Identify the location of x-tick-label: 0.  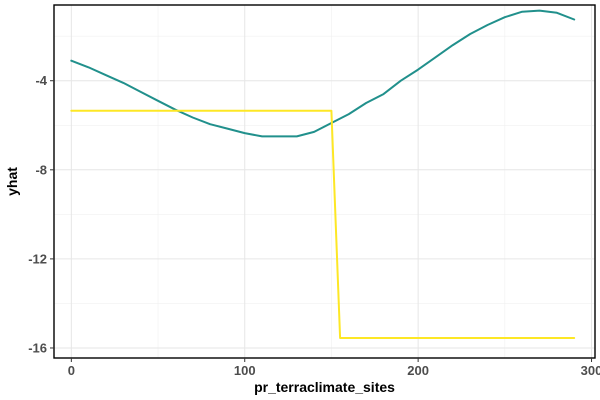
(71, 370).